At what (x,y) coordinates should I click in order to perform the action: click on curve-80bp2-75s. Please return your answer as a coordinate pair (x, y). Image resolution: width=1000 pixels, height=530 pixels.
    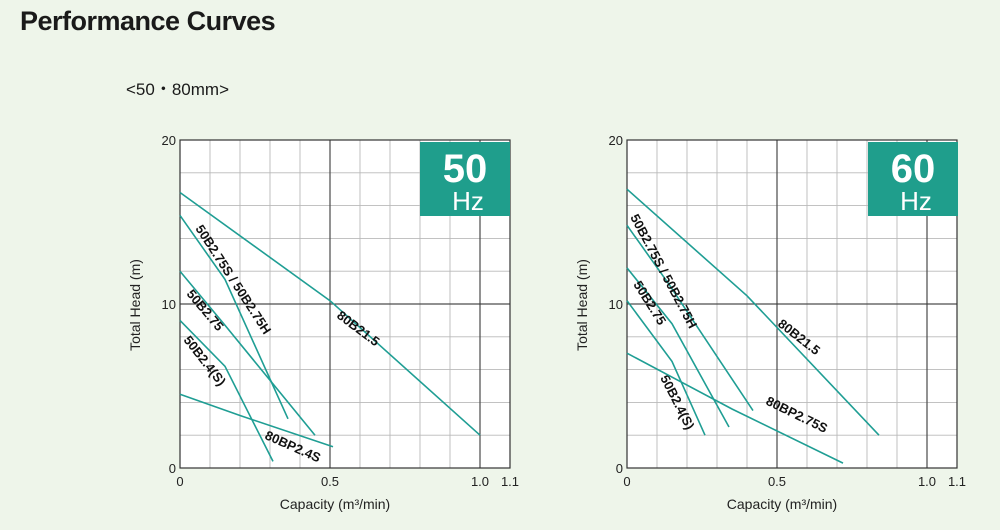
    Looking at the image, I should click on (735, 408).